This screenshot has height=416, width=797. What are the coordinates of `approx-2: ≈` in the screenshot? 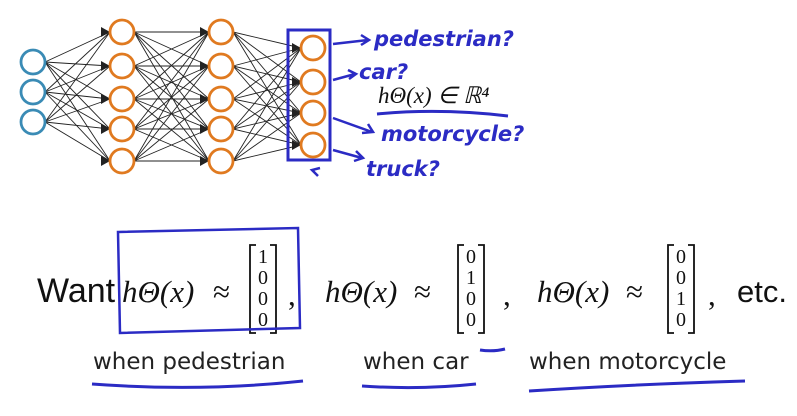 It's located at (422, 291).